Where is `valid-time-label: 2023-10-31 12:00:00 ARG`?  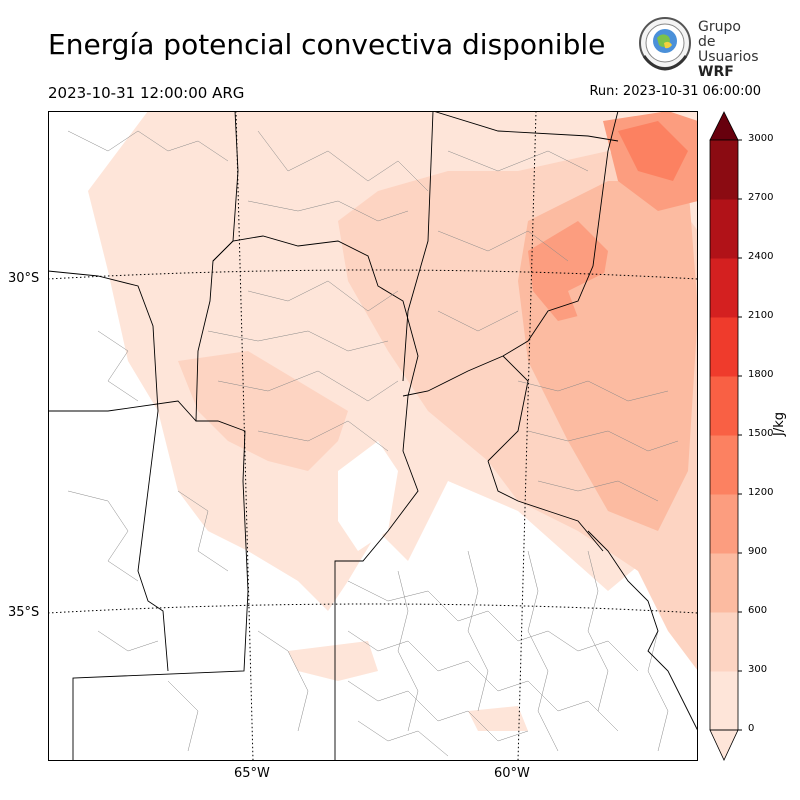
valid-time-label: 2023-10-31 12:00:00 ARG is located at coordinates (146, 93).